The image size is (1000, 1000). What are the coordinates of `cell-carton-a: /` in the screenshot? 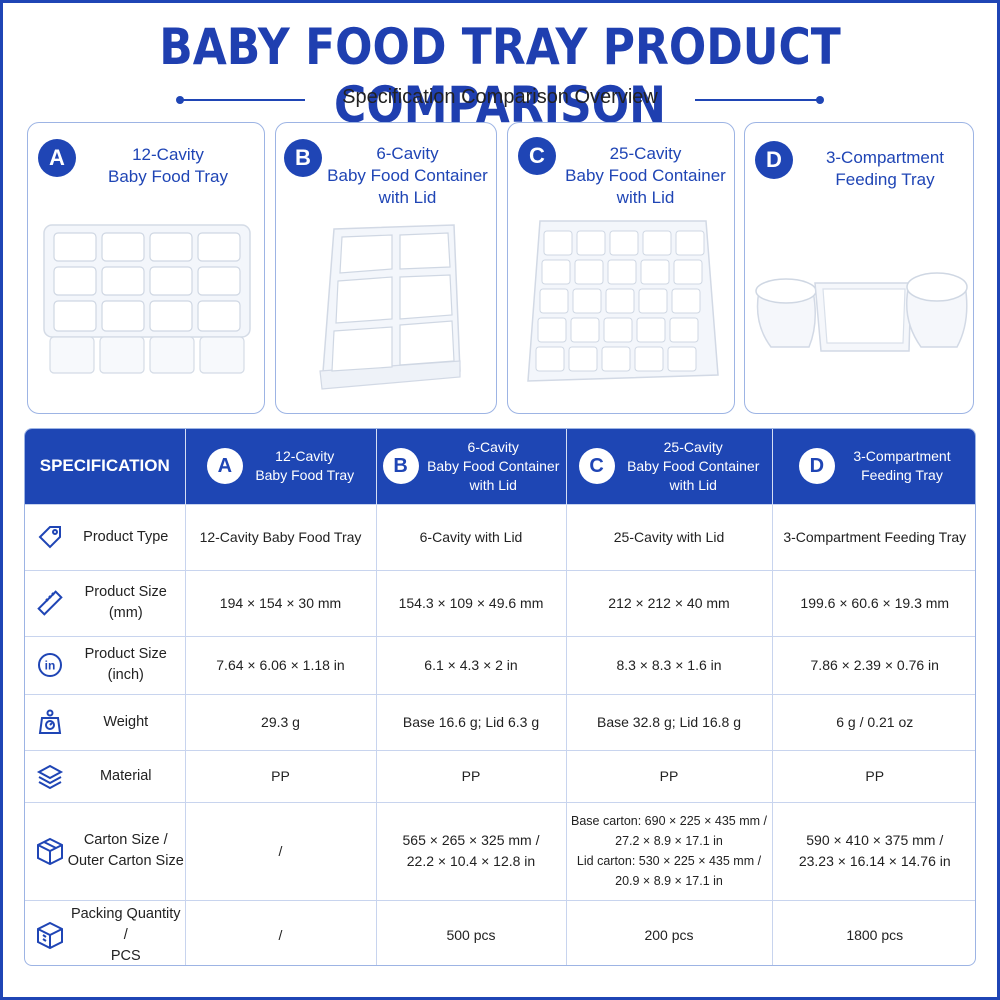 It's located at (281, 850).